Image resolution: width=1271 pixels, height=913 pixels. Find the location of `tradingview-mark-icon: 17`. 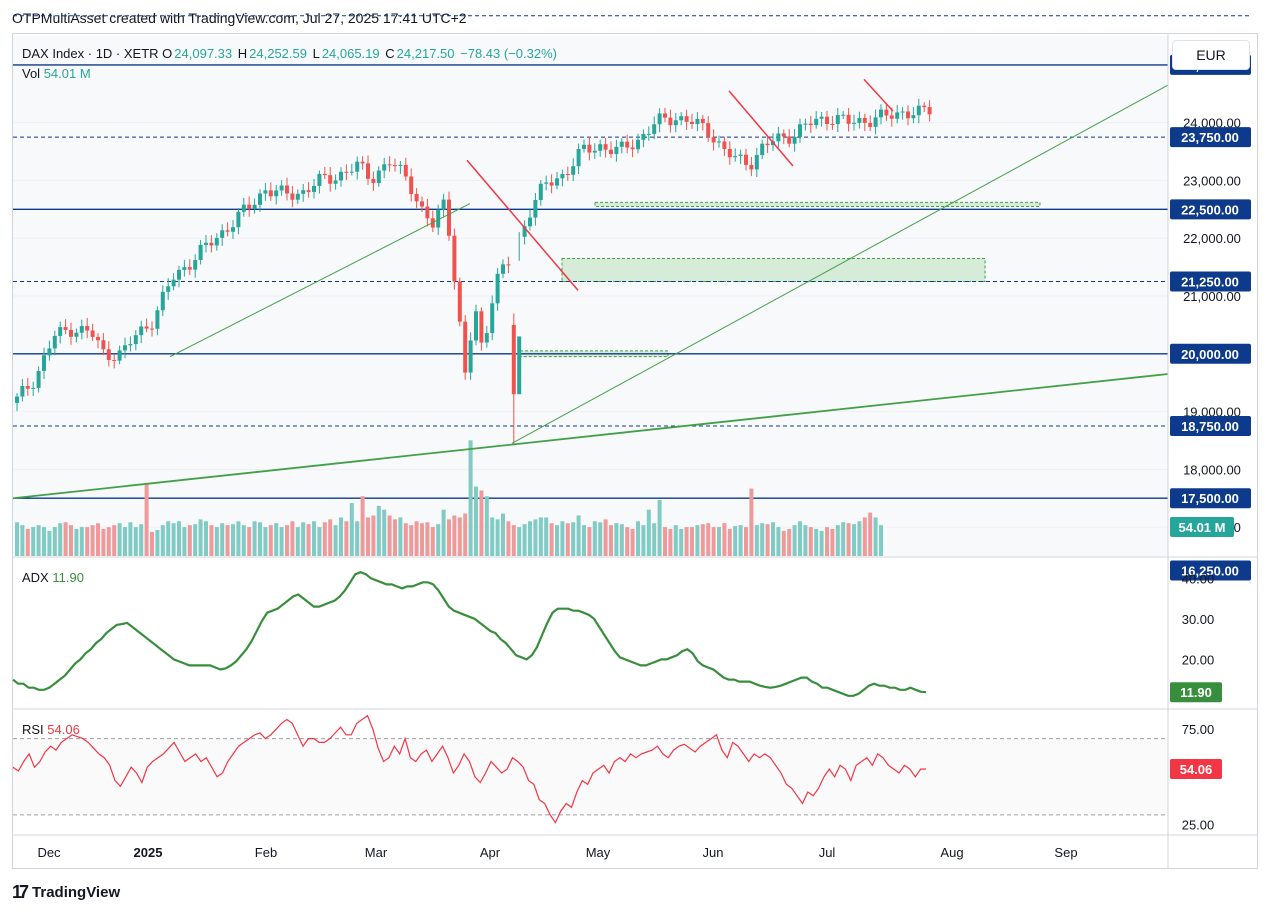

tradingview-mark-icon: 17 is located at coordinates (20, 892).